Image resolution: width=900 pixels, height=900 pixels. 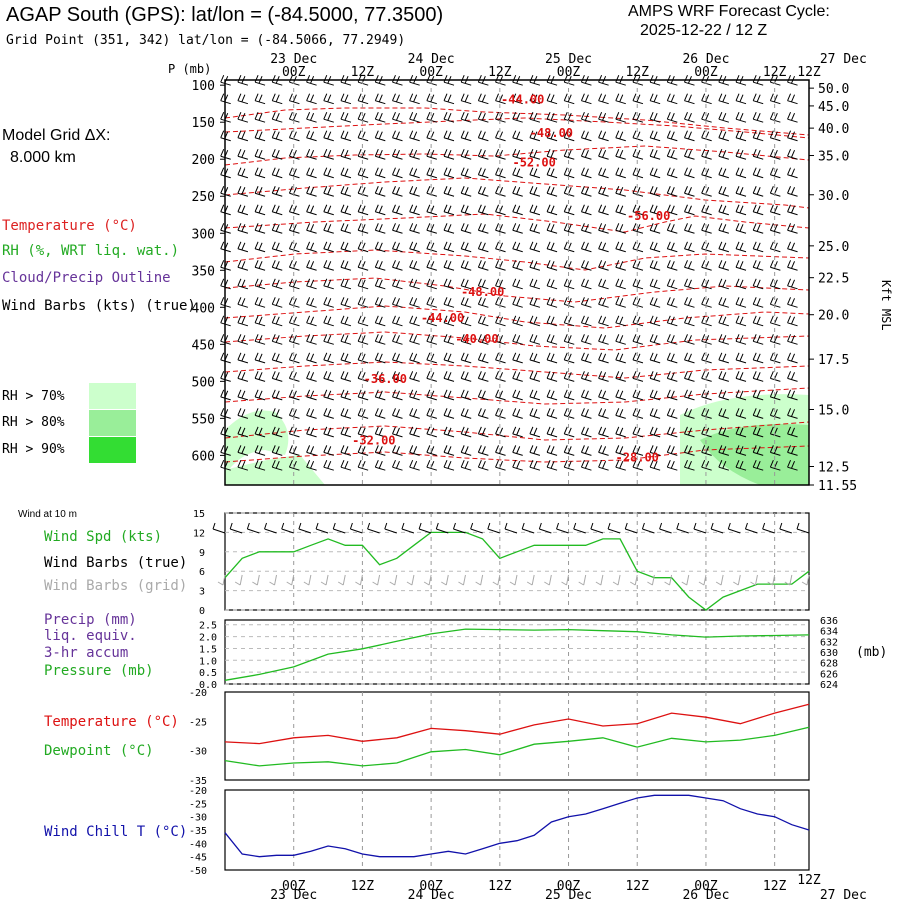 What do you see at coordinates (116, 563) in the screenshot?
I see `wind-barbs-true-label: Wind Barbs (true)` at bounding box center [116, 563].